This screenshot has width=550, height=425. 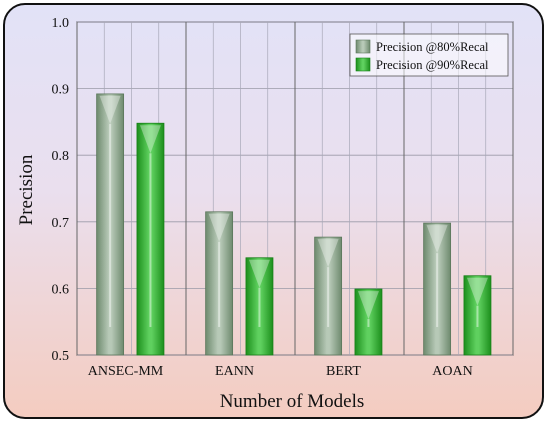 I want to click on x-ticks: ANSEC-MM EANN BERT AOAN, so click(x=280, y=371).